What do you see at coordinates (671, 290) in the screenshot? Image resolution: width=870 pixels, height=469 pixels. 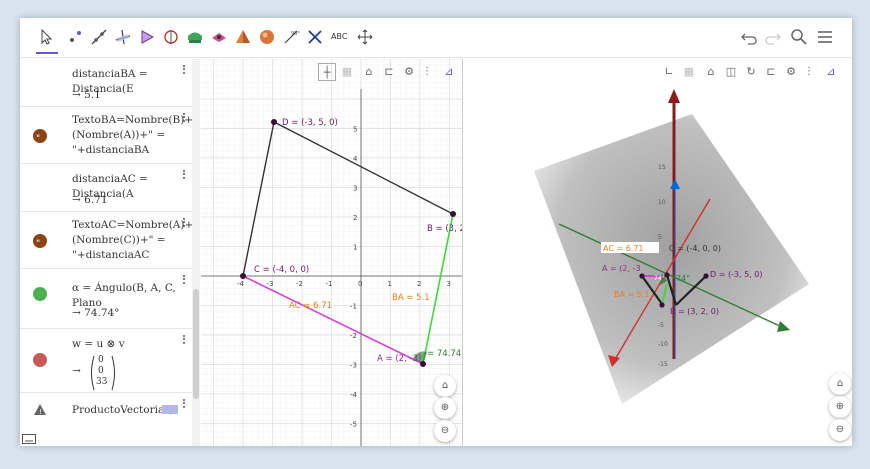 I see `segment-CD-3d` at bounding box center [671, 290].